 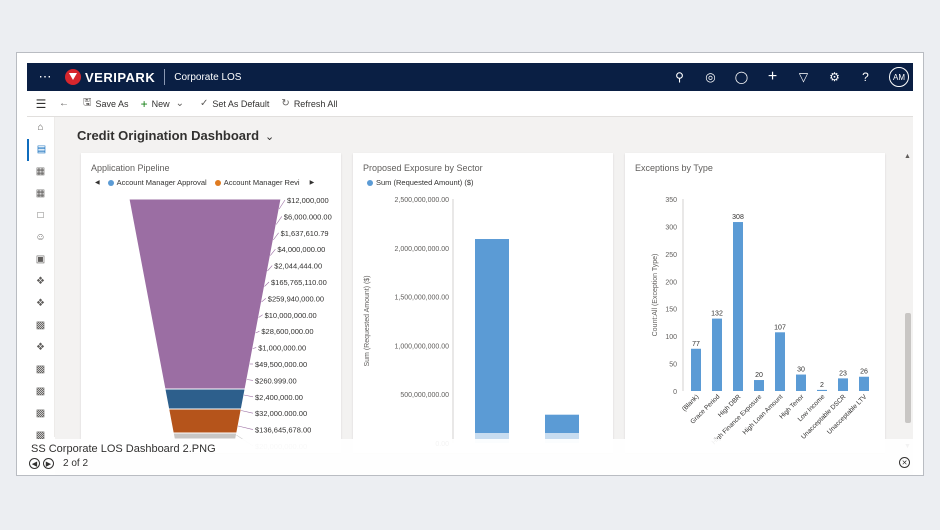 I want to click on avatar: AM, so click(x=899, y=77).